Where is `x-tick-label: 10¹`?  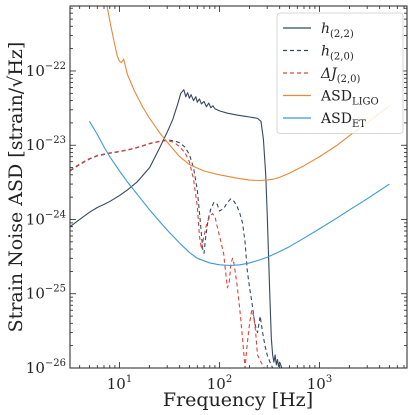 x-tick-label: 10¹ is located at coordinates (119, 383).